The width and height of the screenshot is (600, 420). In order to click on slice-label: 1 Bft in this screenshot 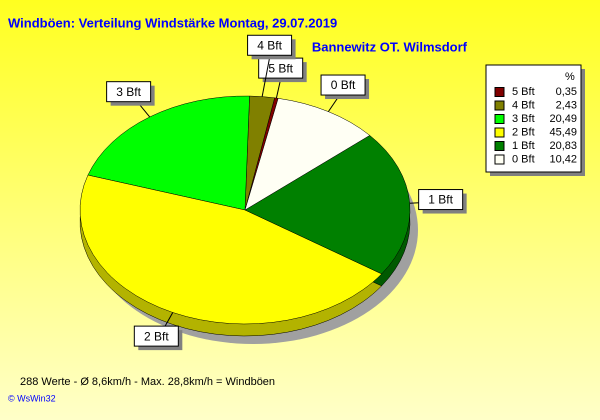, I will do `click(440, 200)`.